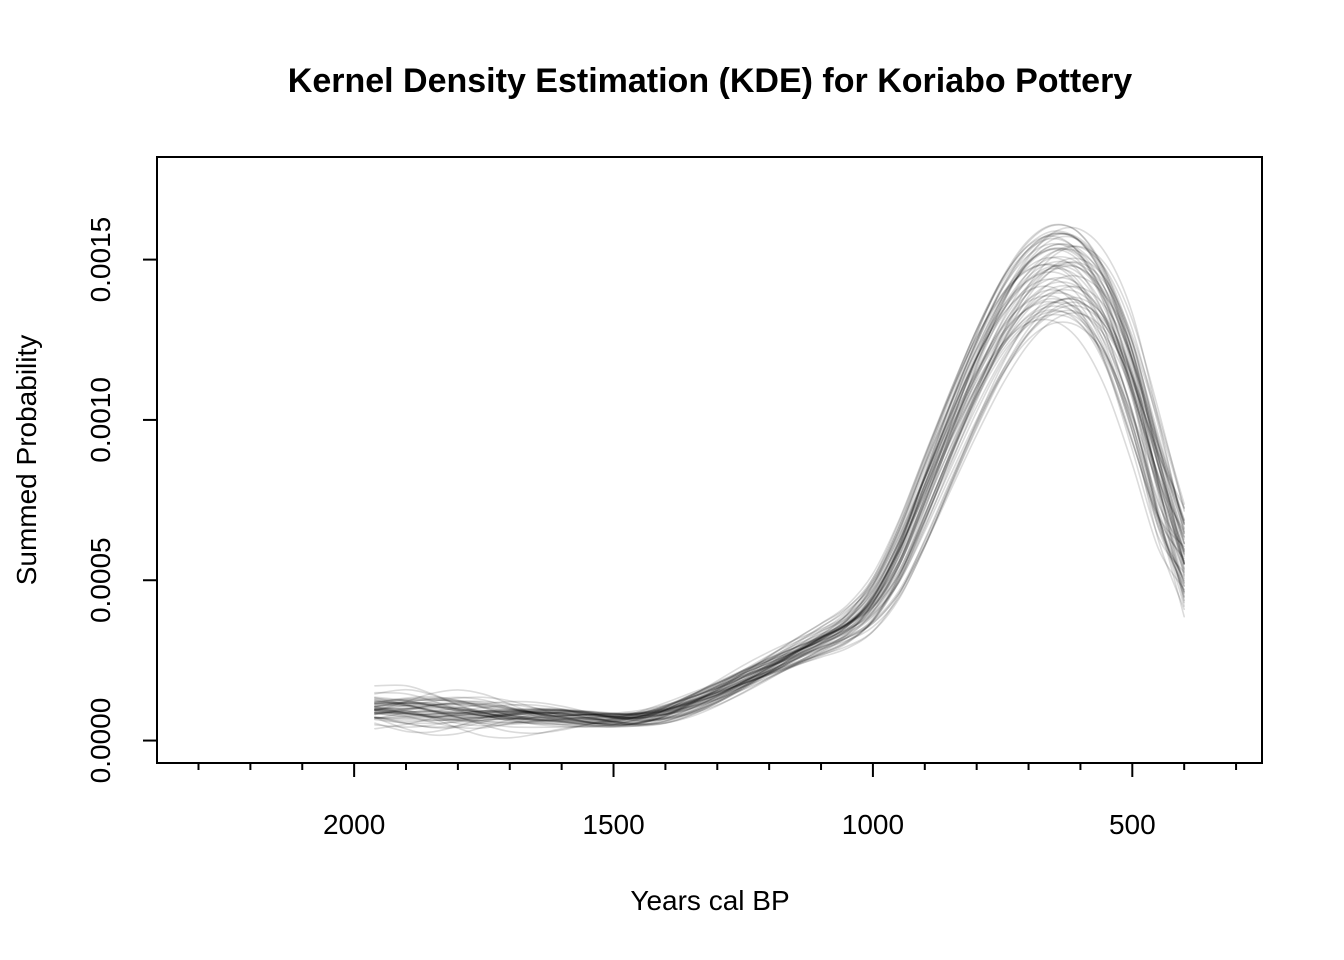  What do you see at coordinates (709, 900) in the screenshot?
I see `x-axis-label: Years cal BP` at bounding box center [709, 900].